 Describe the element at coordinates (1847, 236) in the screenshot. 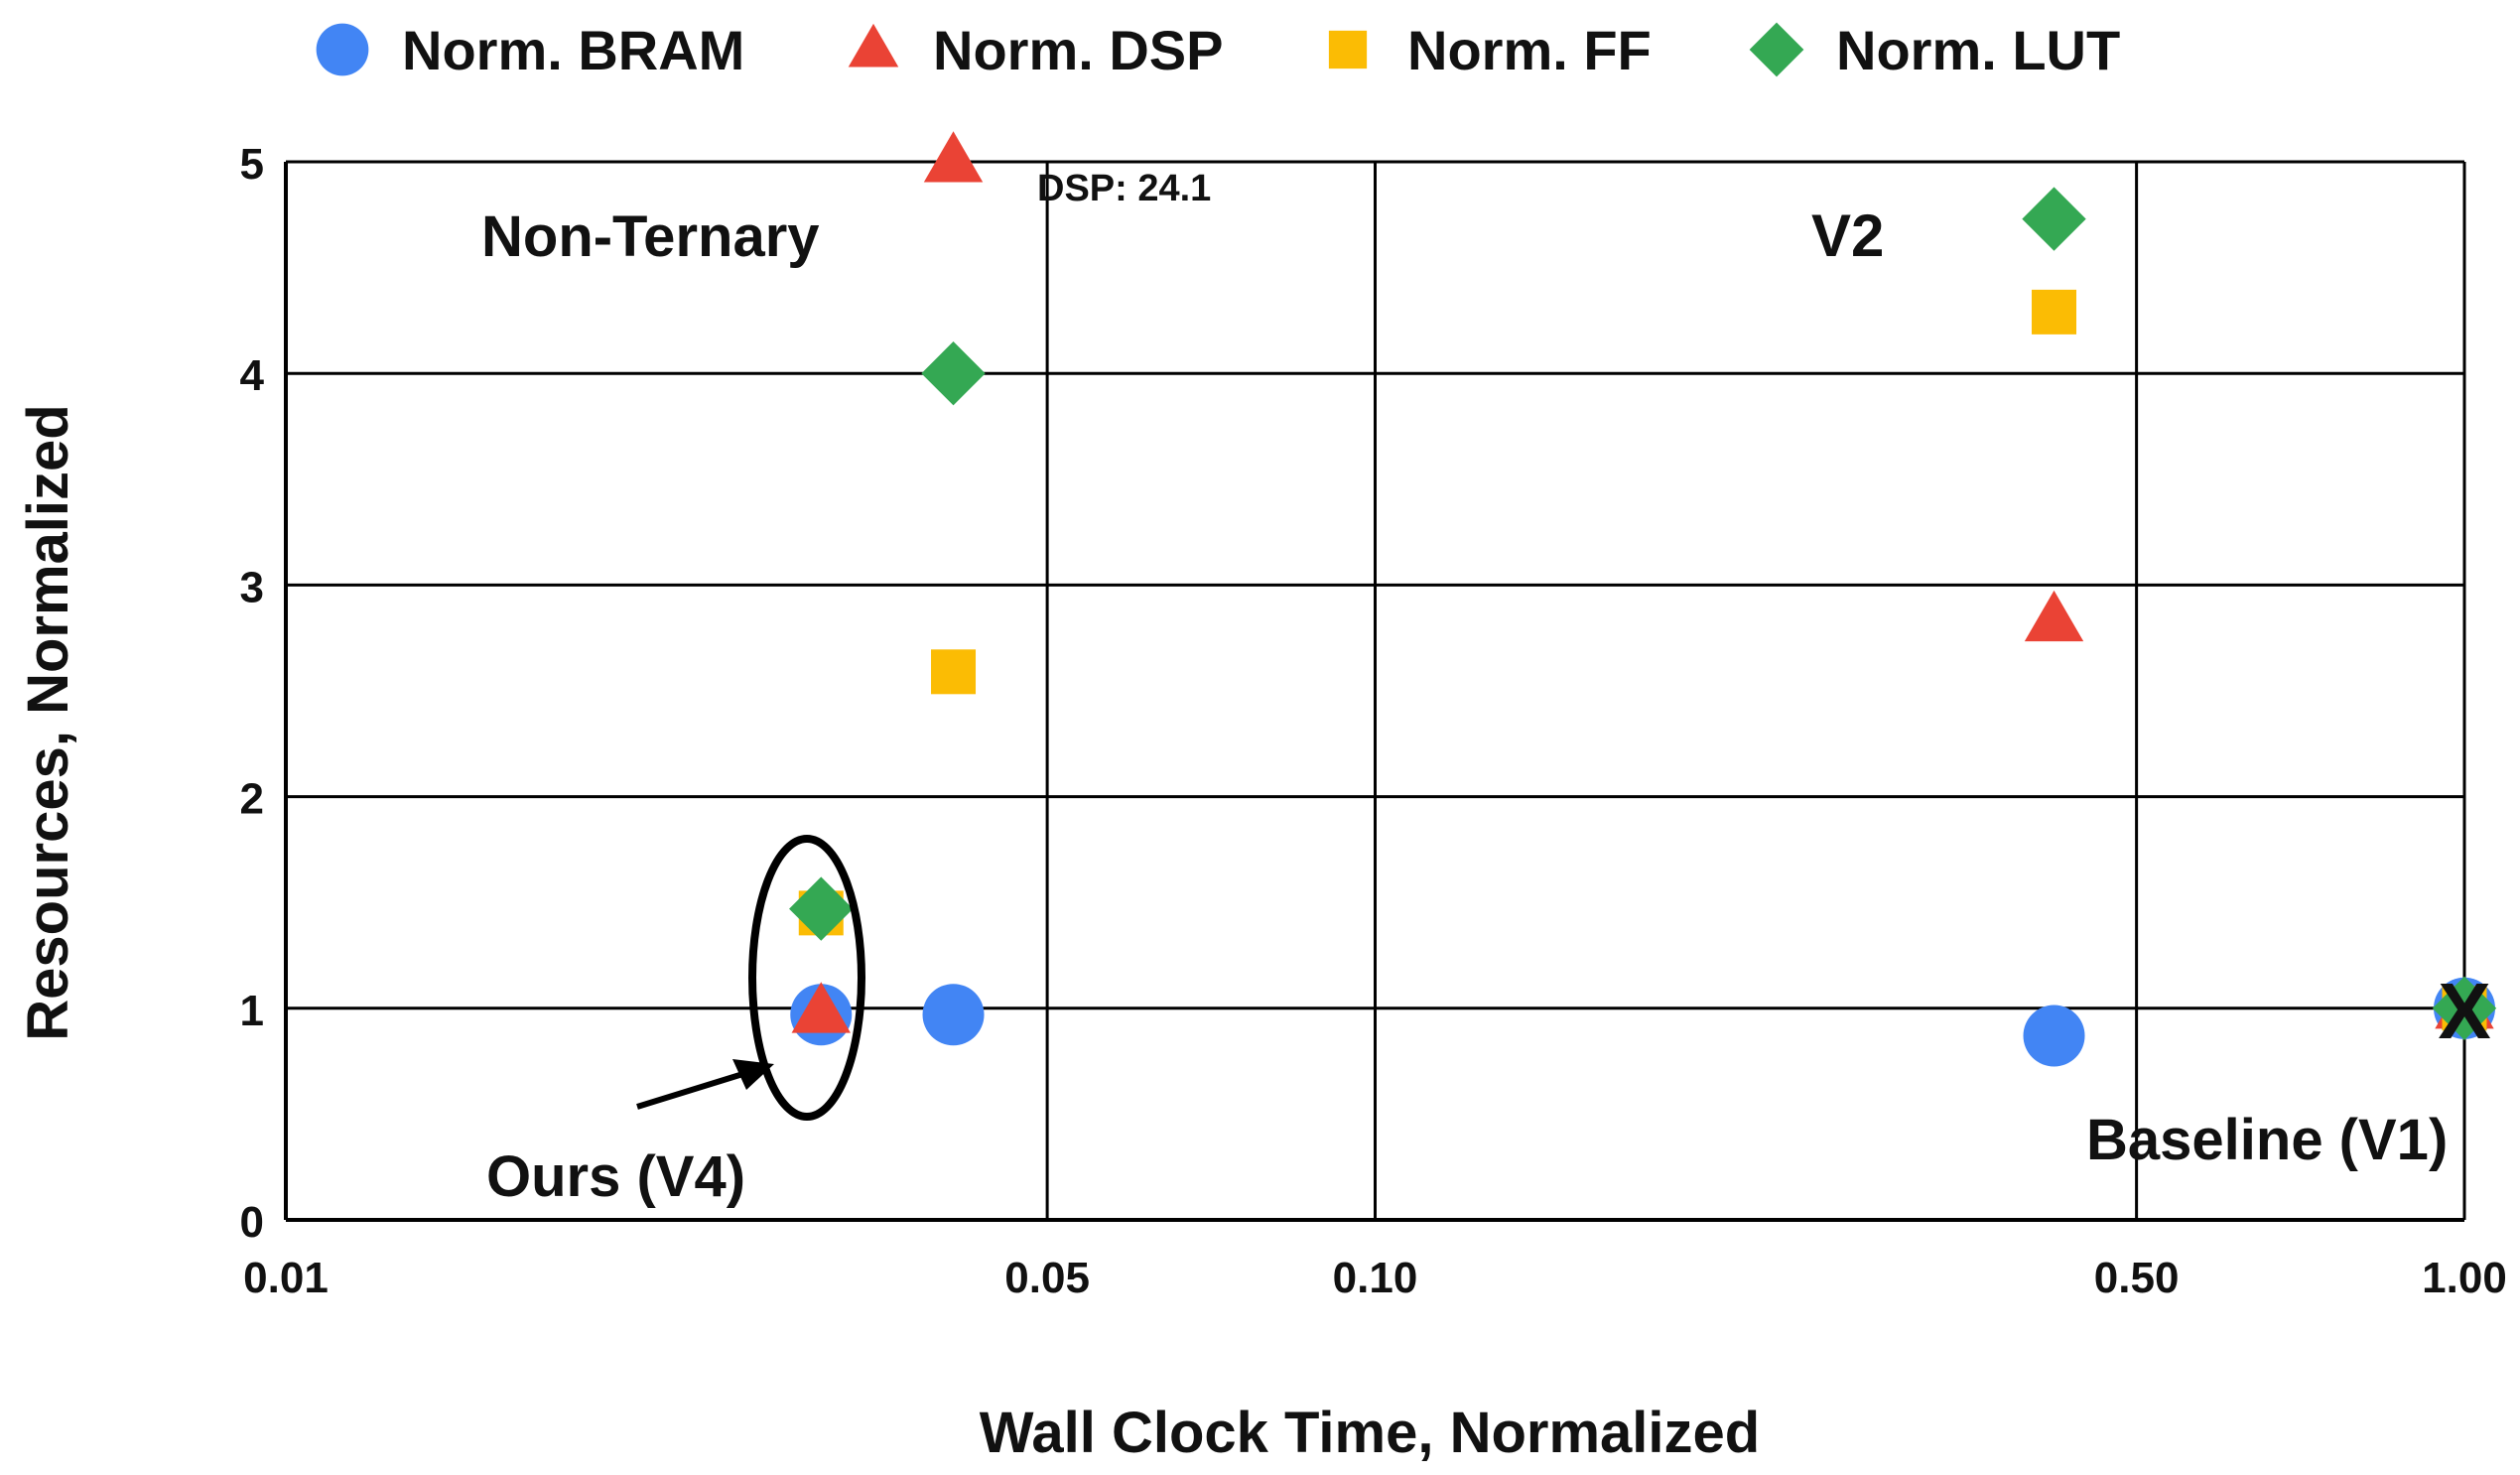

I see `annotation-v2: V2` at that location.